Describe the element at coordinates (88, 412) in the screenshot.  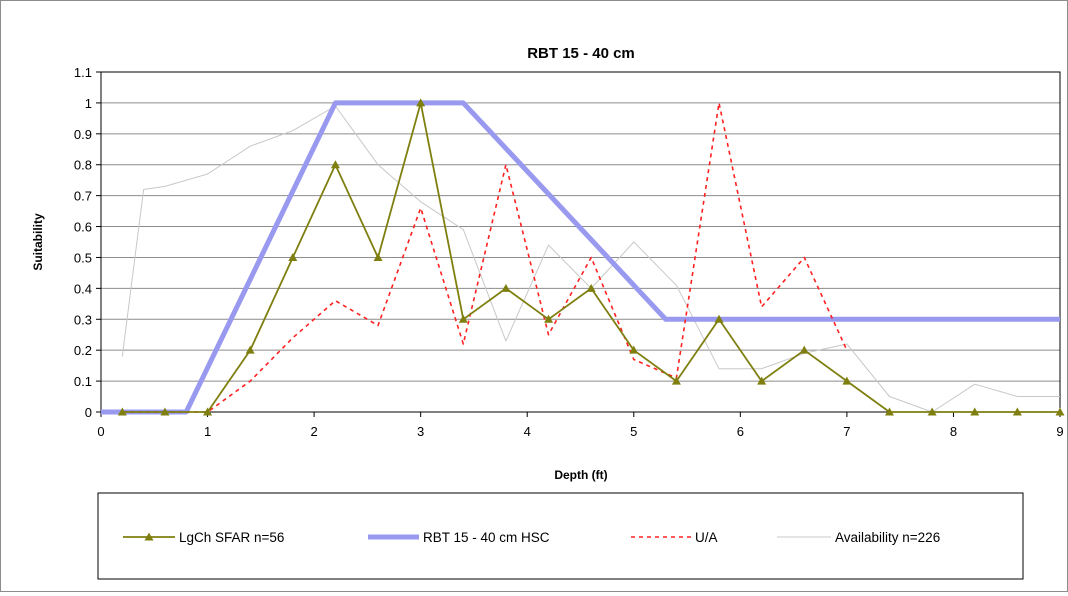
I see `y-tick-label: 0` at that location.